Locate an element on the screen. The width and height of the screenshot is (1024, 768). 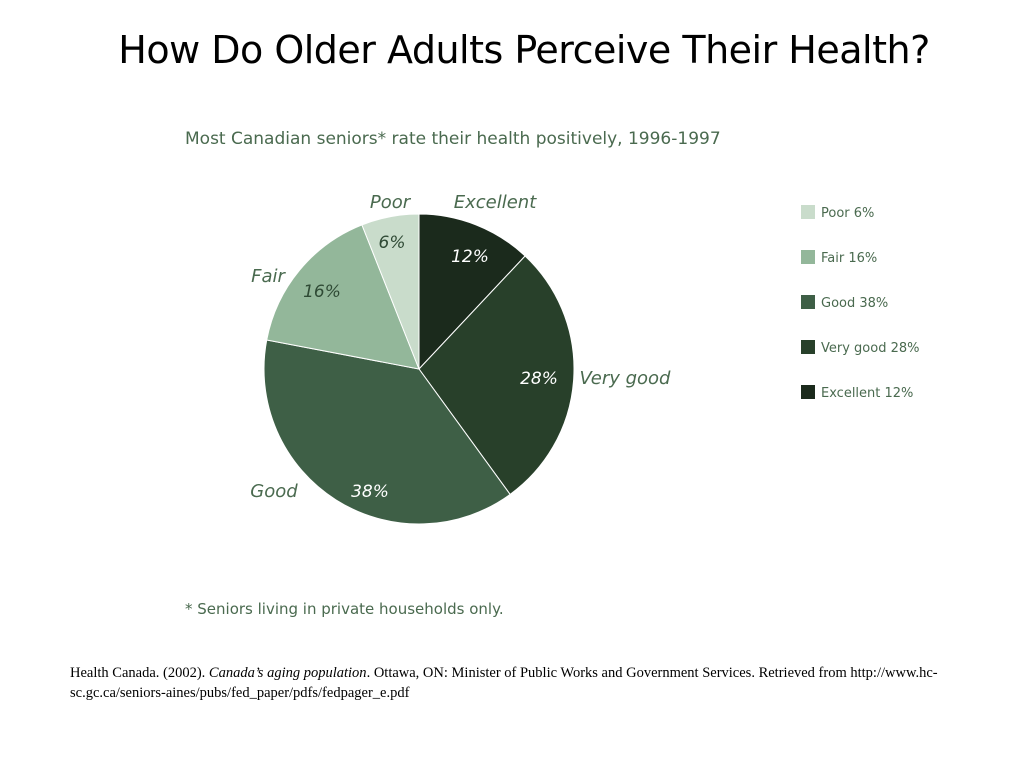
legend-label-poor-6-: Poor 6% is located at coordinates (847, 213).